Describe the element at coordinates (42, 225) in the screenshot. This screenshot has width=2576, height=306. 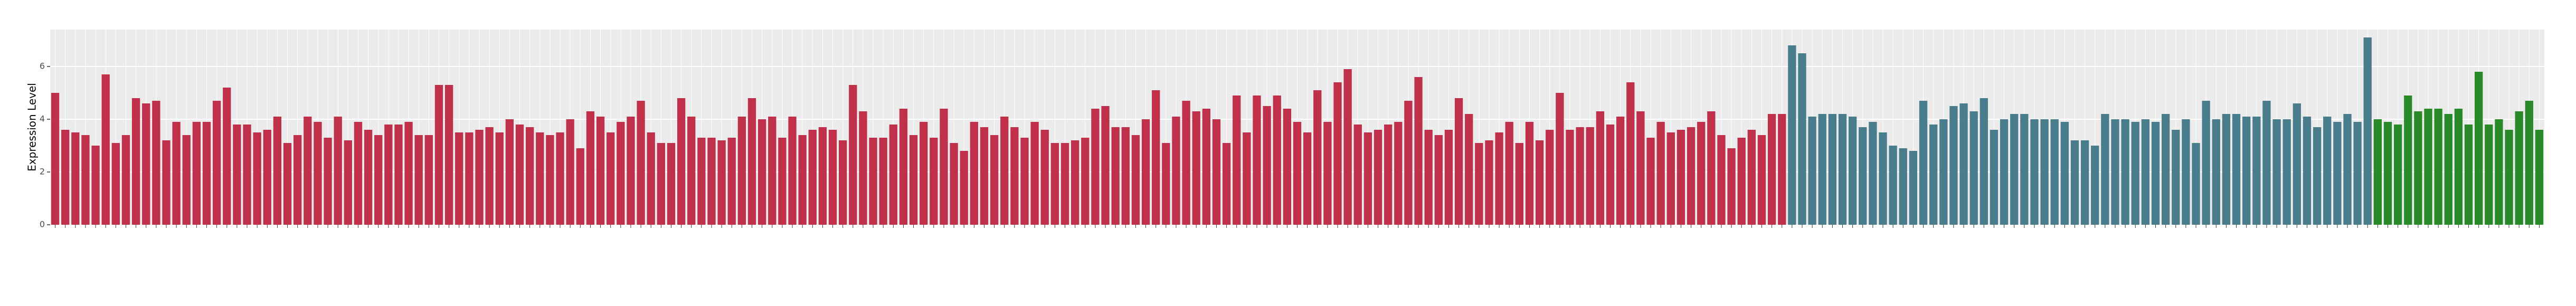
I see `y-tick-label: 0` at that location.